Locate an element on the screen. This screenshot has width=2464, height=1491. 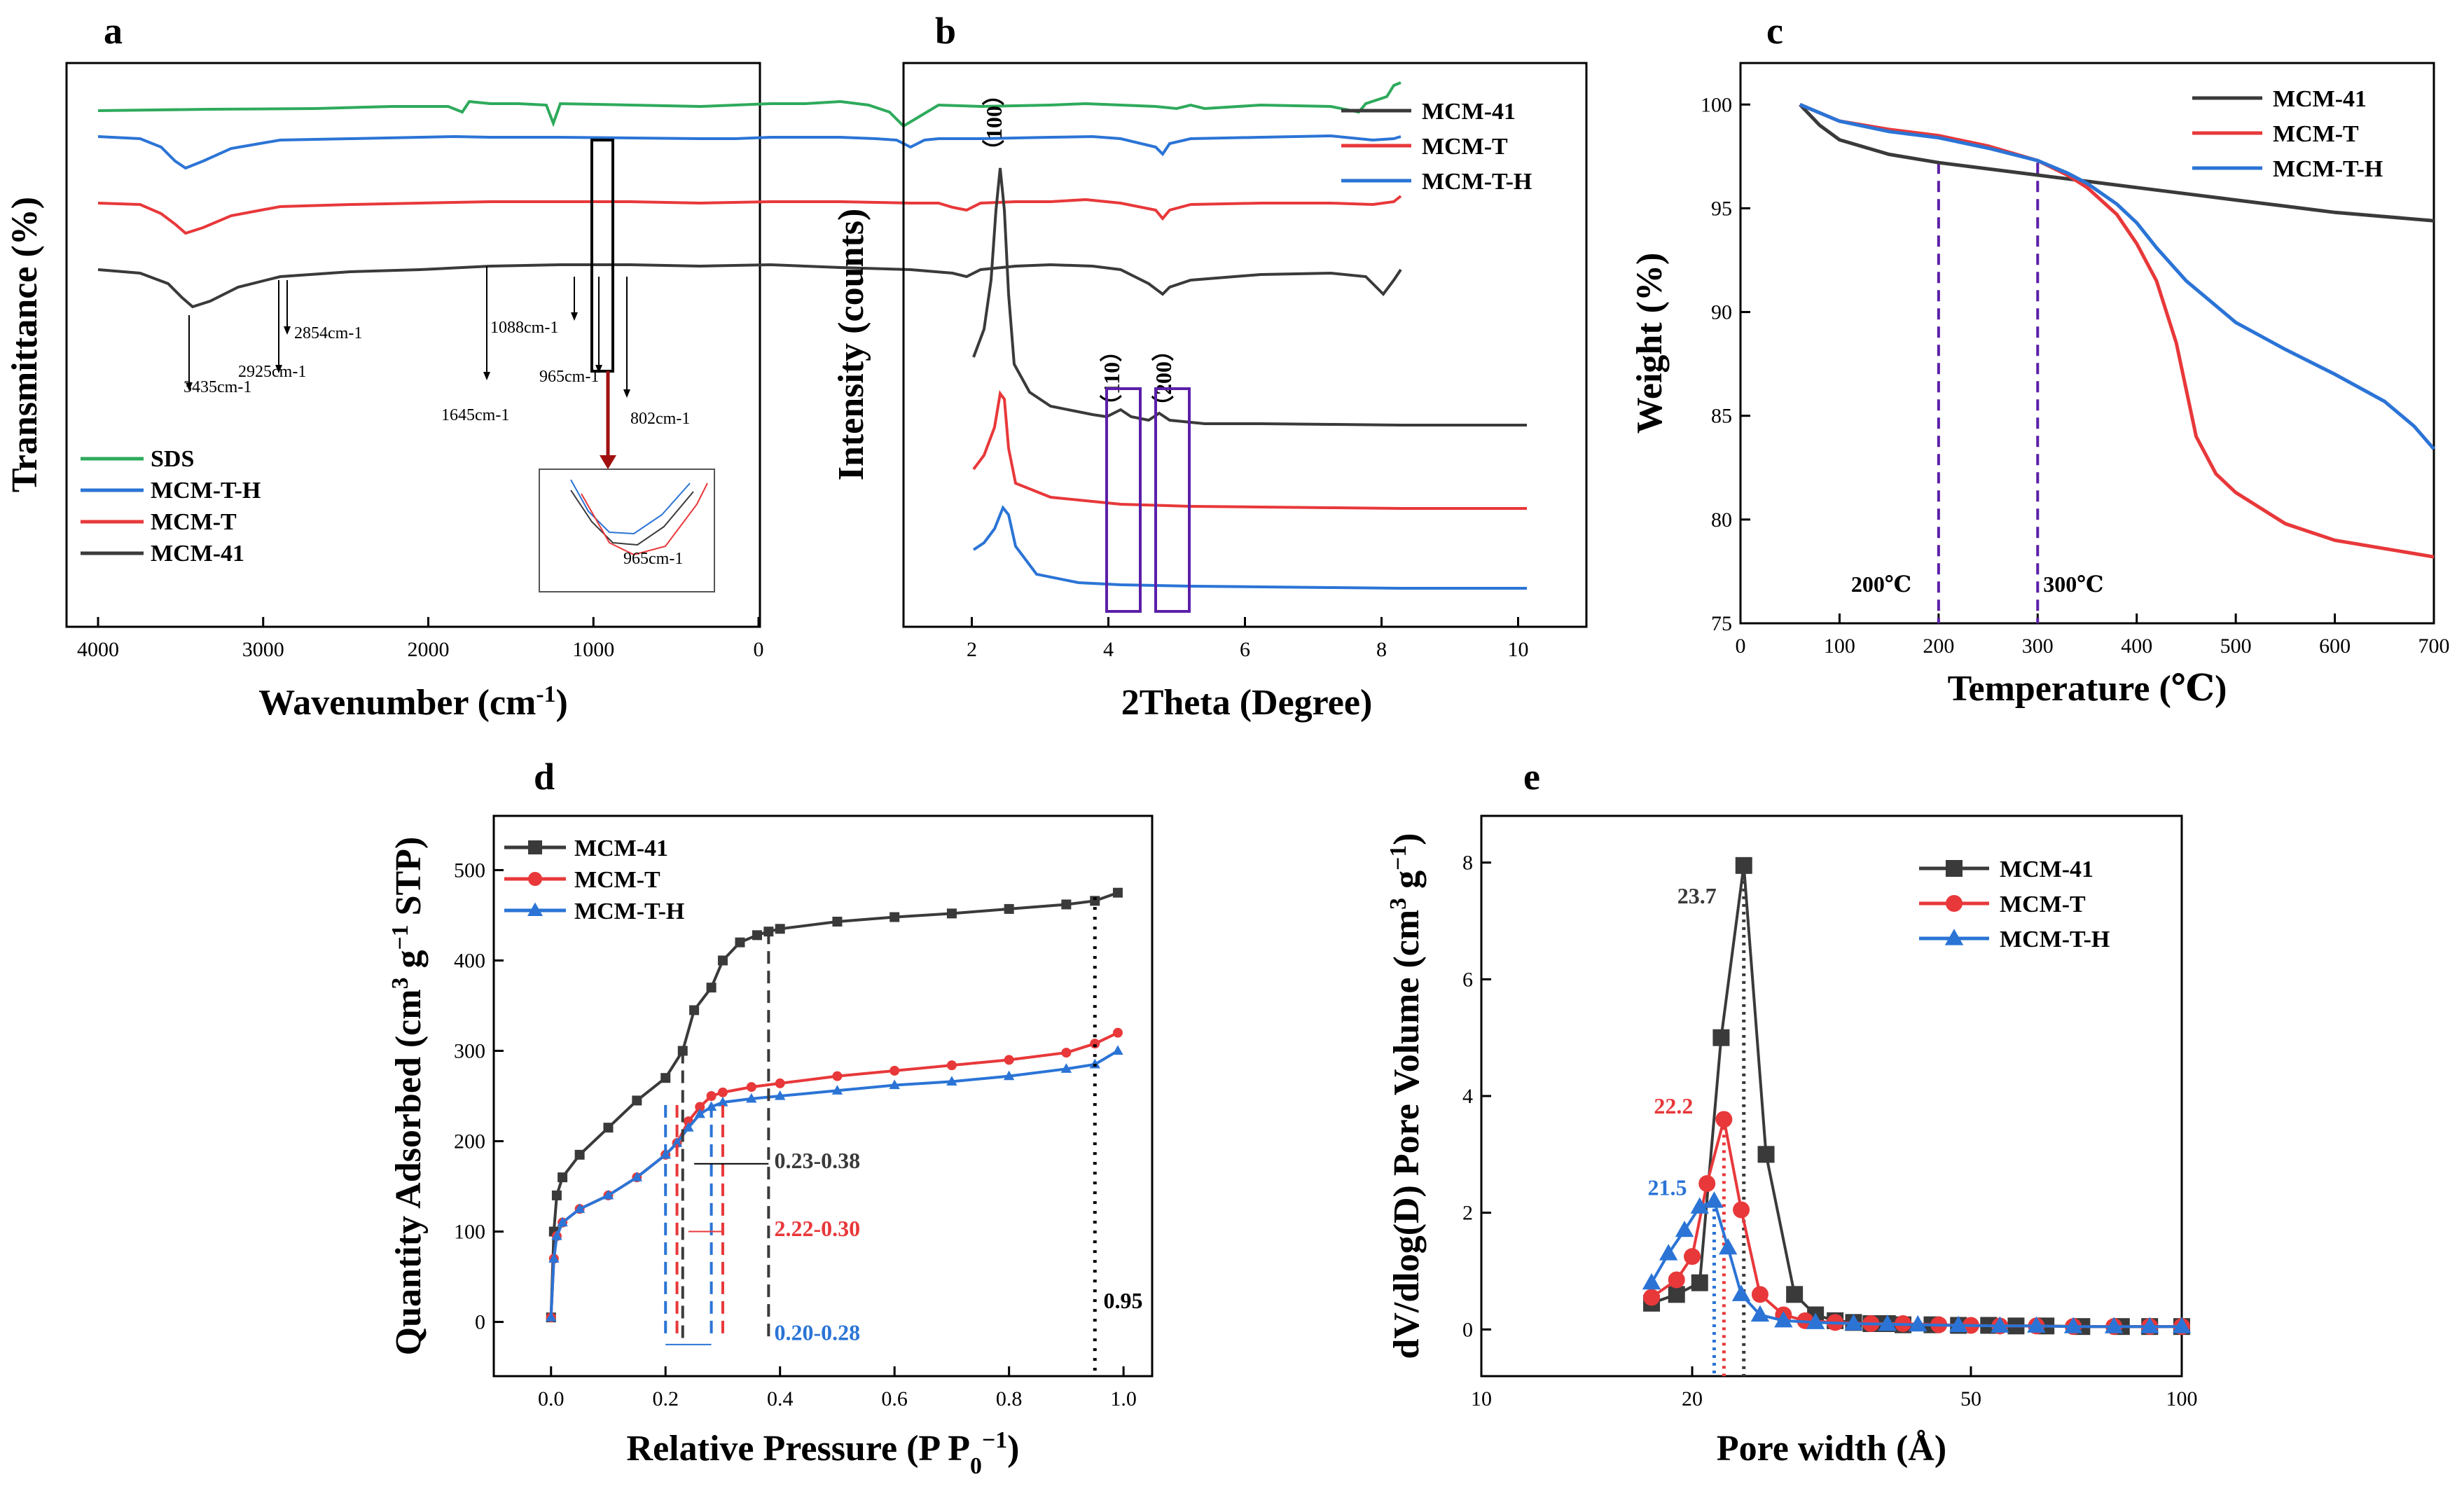
panel-d-pressure-label: 0.95 is located at coordinates (1123, 1300).